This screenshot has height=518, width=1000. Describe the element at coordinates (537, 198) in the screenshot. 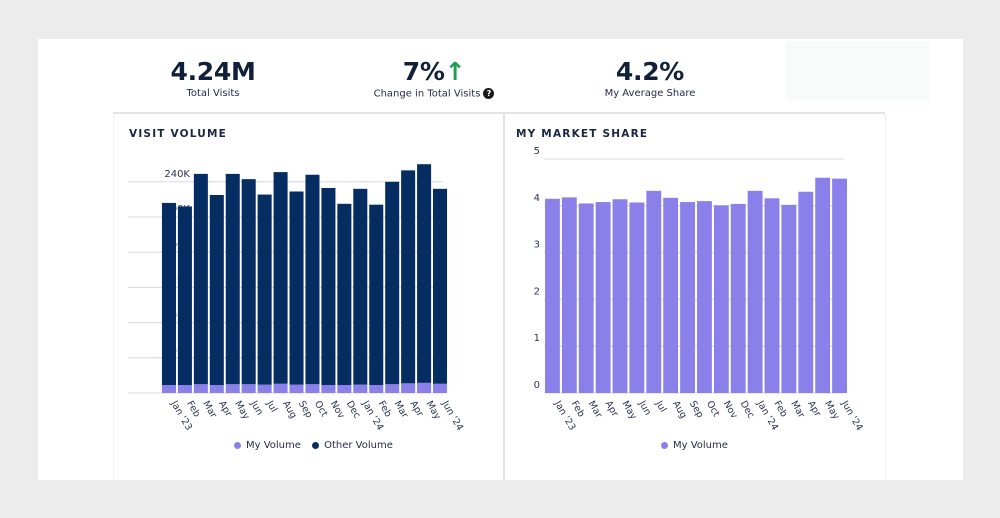

I see `y-tick-label: 4` at that location.